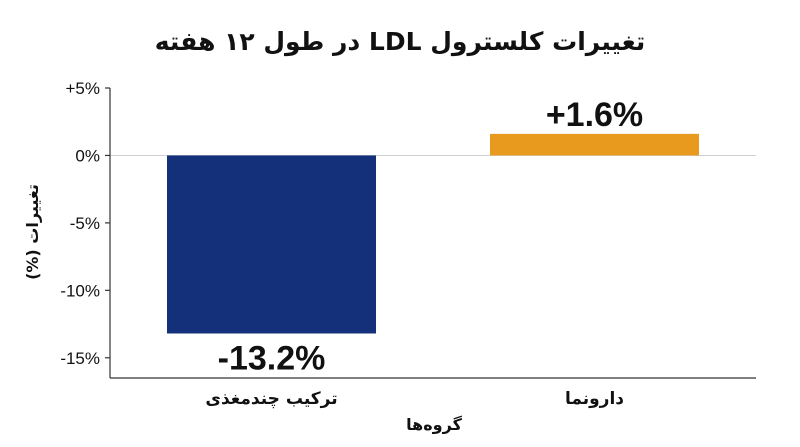 Image resolution: width=800 pixels, height=447 pixels. I want to click on x-axis-title: گروه‌ها, so click(434, 424).